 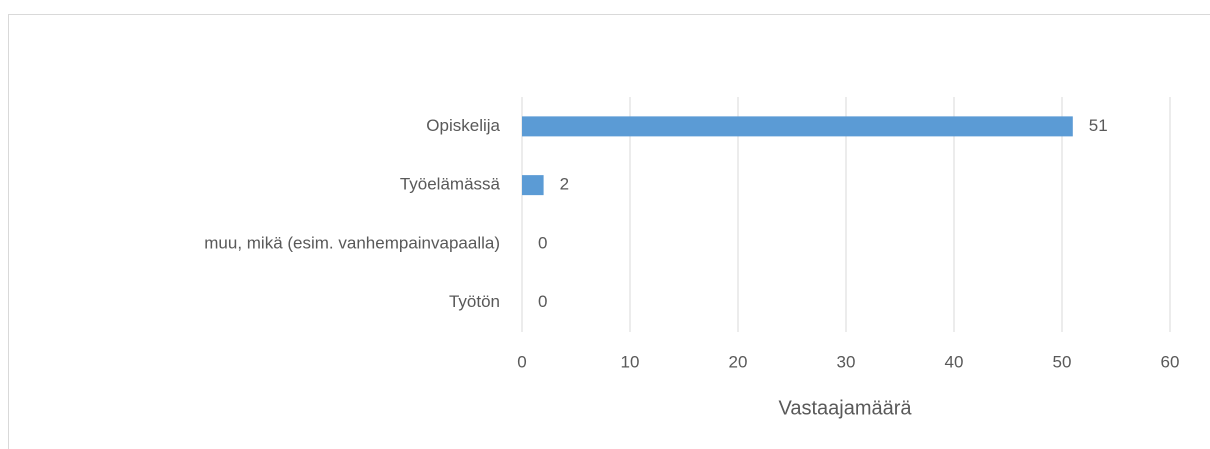 I want to click on x-tick-label: 0, so click(x=521, y=361).